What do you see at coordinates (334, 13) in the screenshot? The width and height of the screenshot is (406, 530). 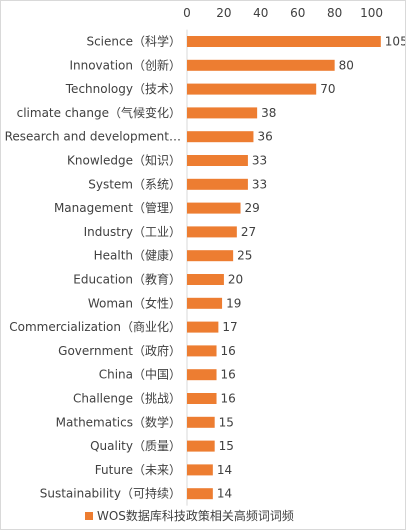 I see `x-tick-label: 80` at bounding box center [334, 13].